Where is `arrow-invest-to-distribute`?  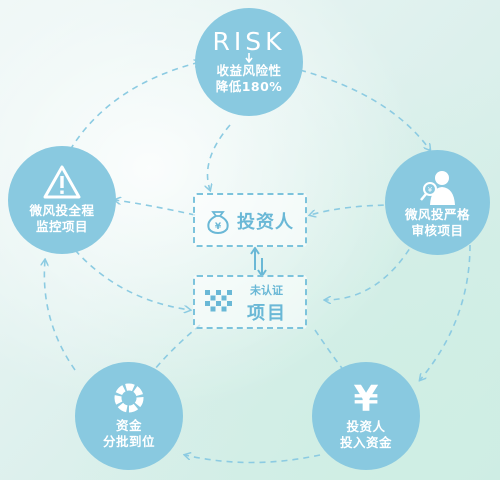
arrow-invest-to-distribute is located at coordinates (253, 459).